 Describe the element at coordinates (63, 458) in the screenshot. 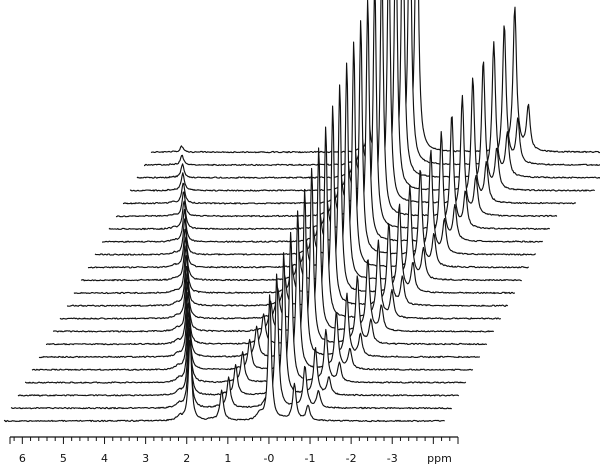

I see `tick-label: 5` at that location.